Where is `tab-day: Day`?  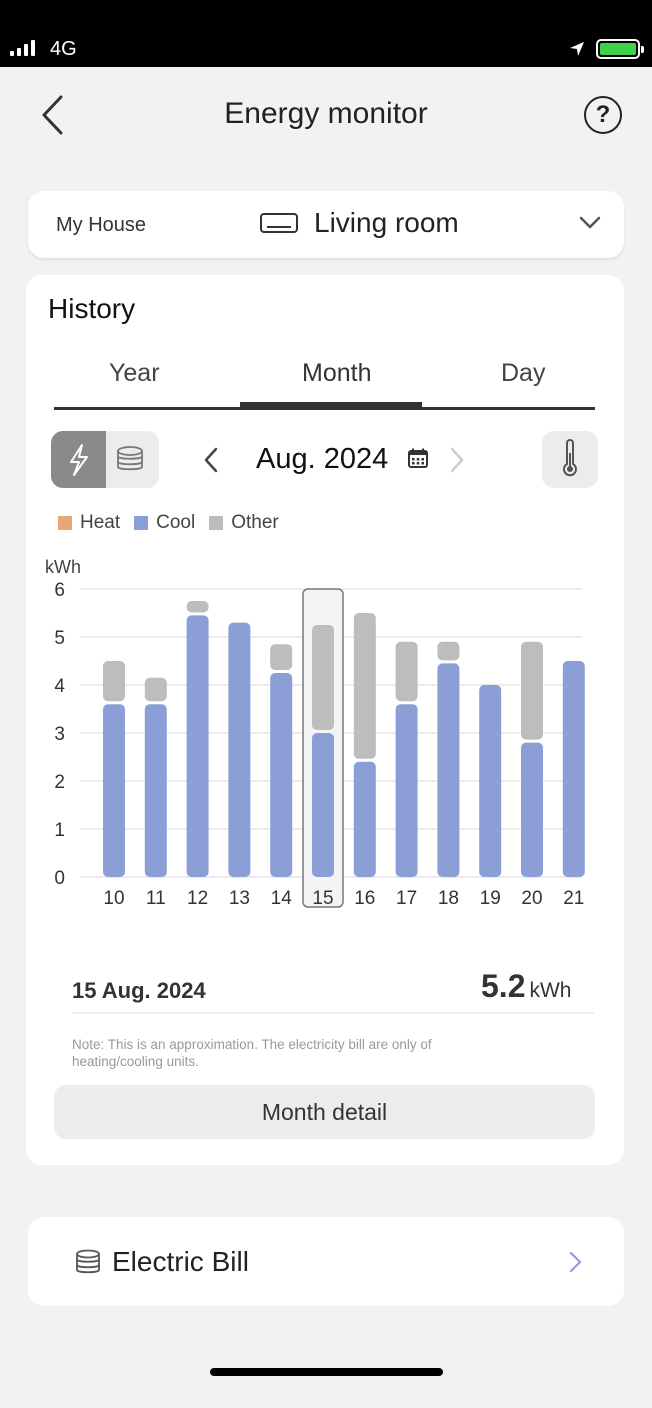 tab-day: Day is located at coordinates (523, 373).